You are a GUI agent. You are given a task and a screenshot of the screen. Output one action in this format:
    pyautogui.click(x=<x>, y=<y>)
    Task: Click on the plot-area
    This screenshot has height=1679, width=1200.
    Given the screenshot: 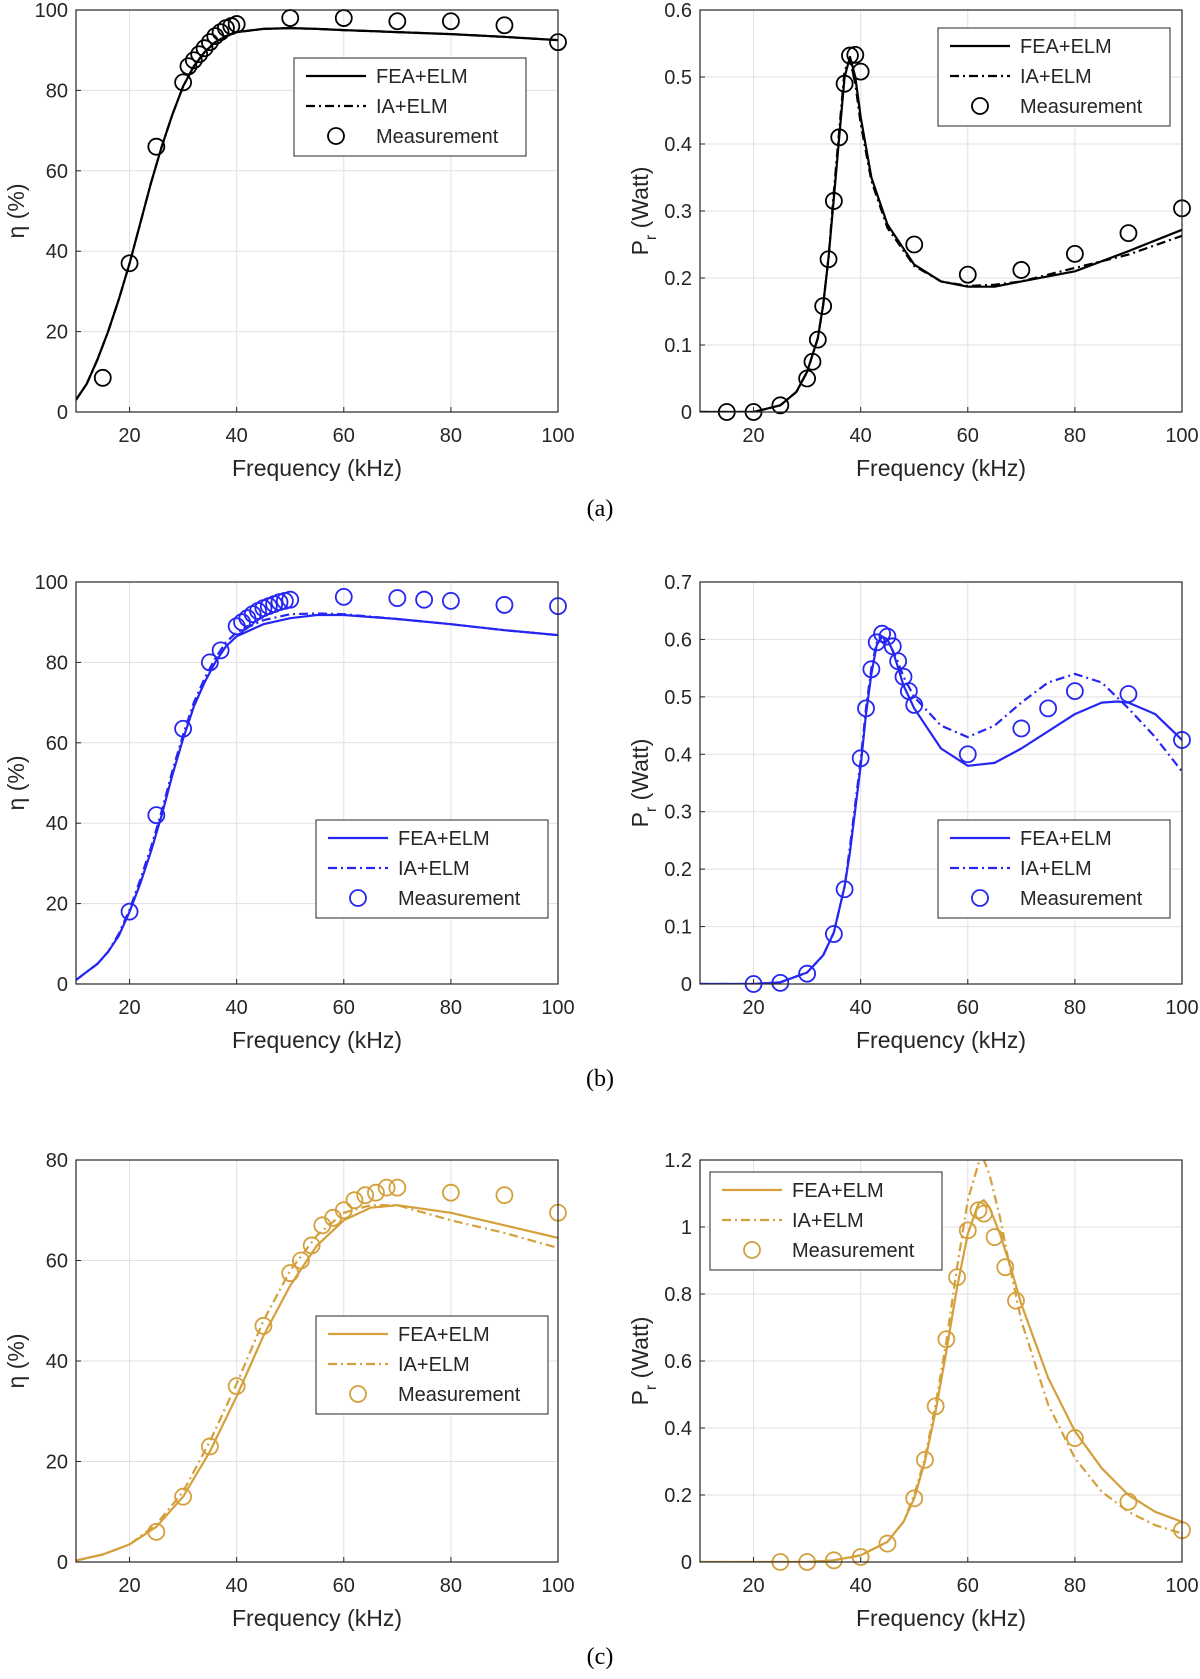 What is the action you would take?
    pyautogui.click(x=317, y=783)
    